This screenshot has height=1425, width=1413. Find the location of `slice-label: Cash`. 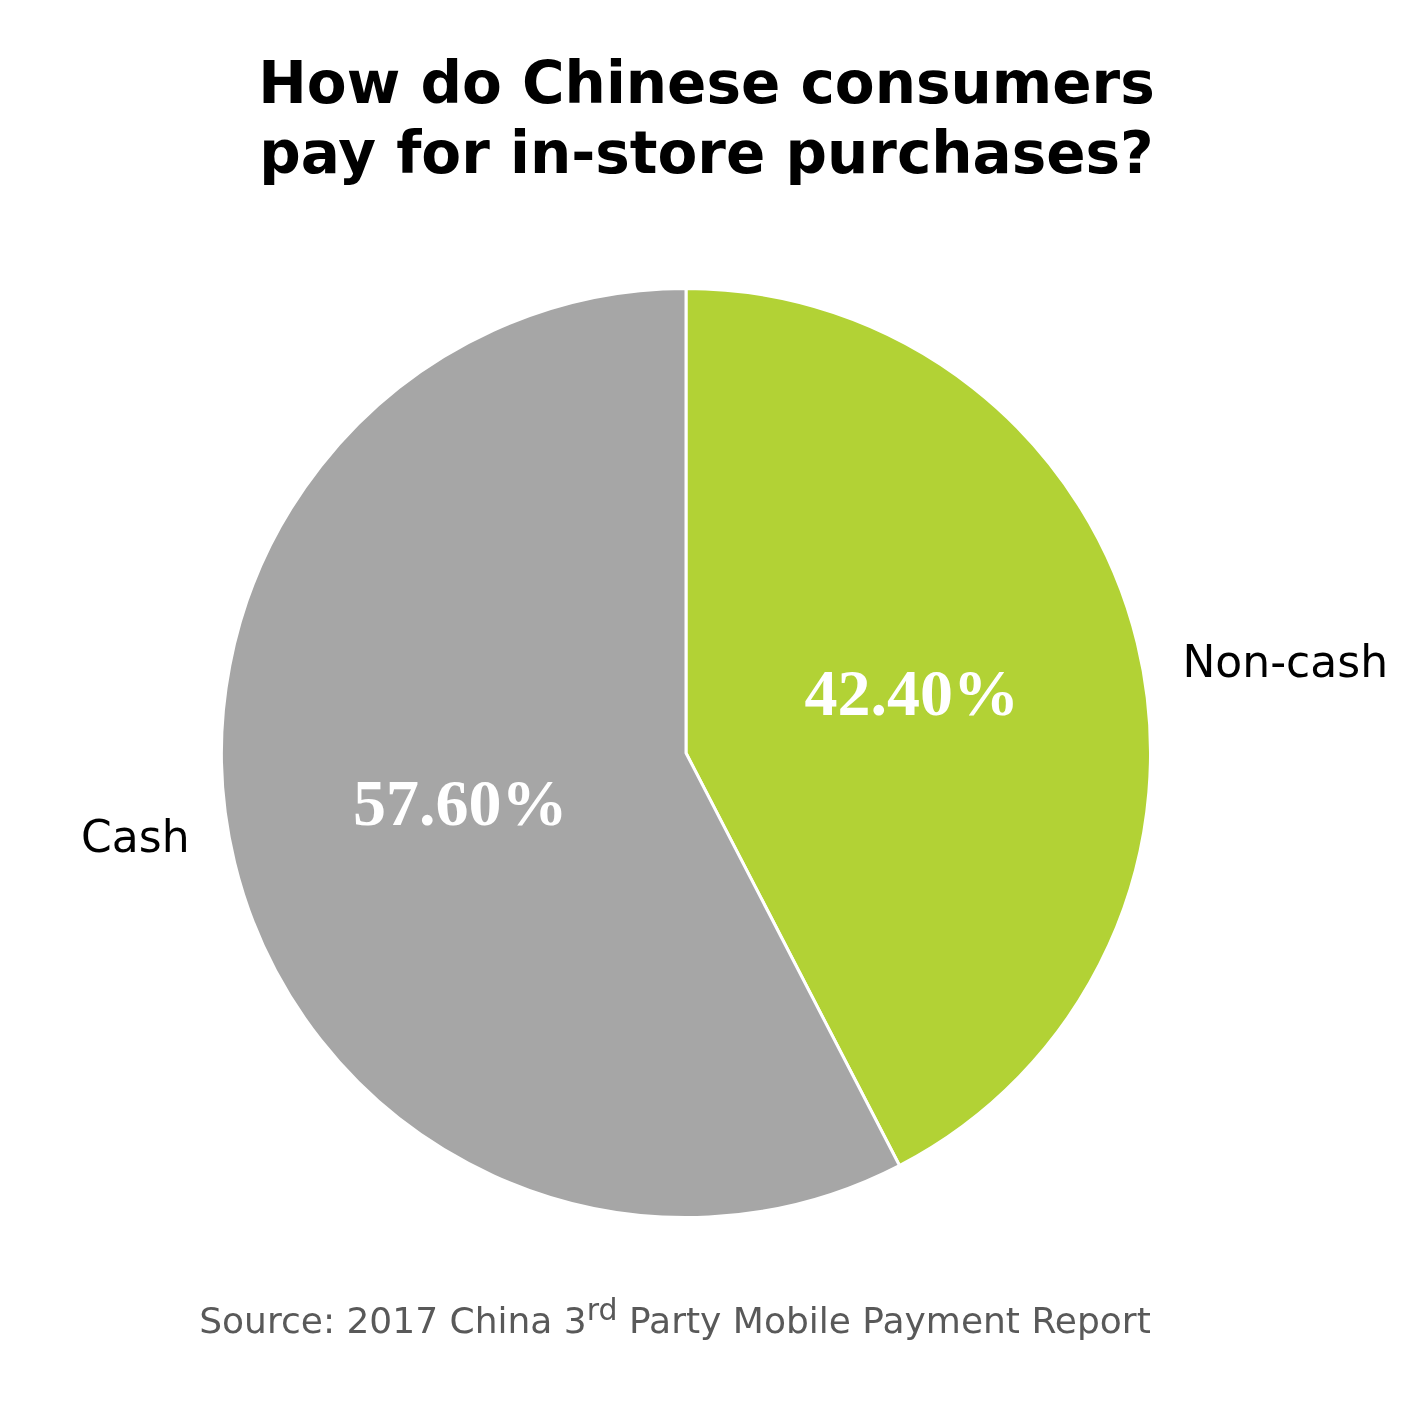

slice-label: Cash is located at coordinates (135, 837).